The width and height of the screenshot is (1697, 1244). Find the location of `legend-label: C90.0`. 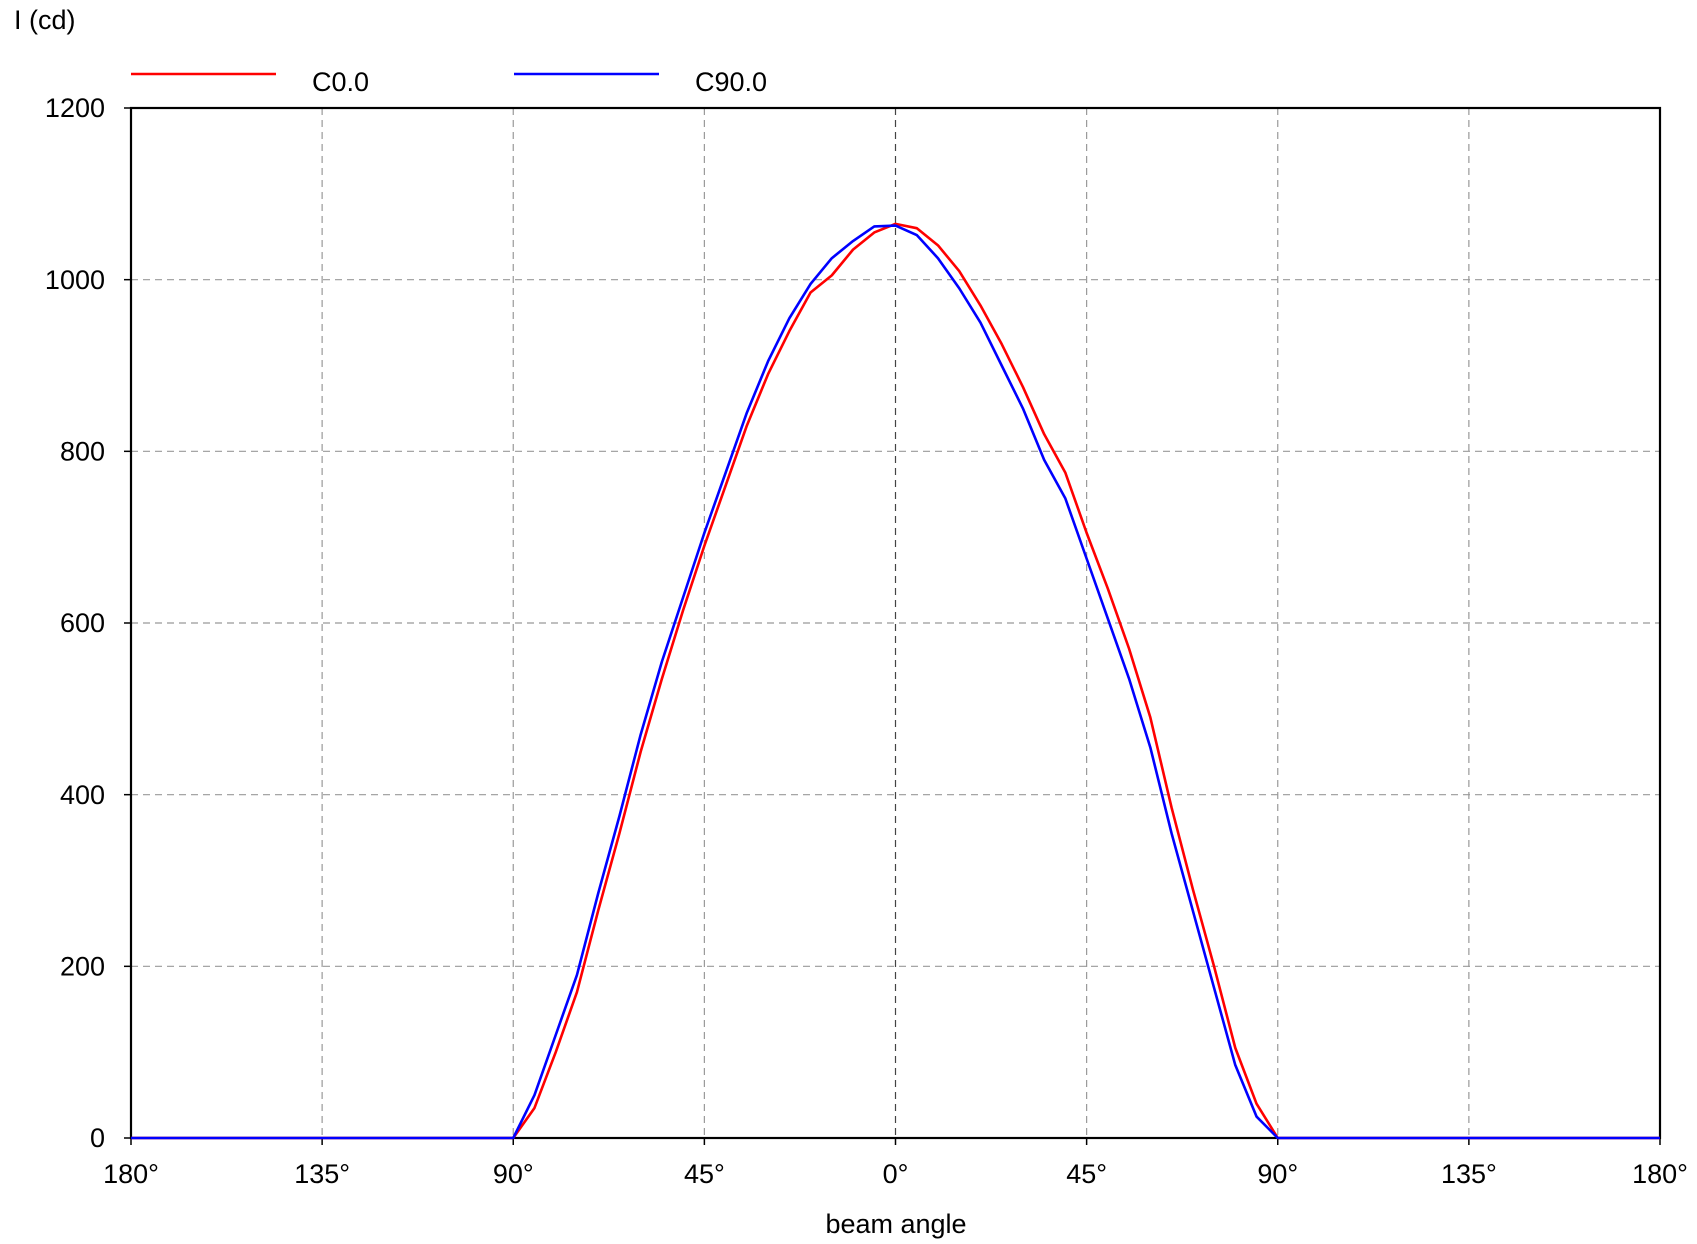

legend-label: C90.0 is located at coordinates (731, 82).